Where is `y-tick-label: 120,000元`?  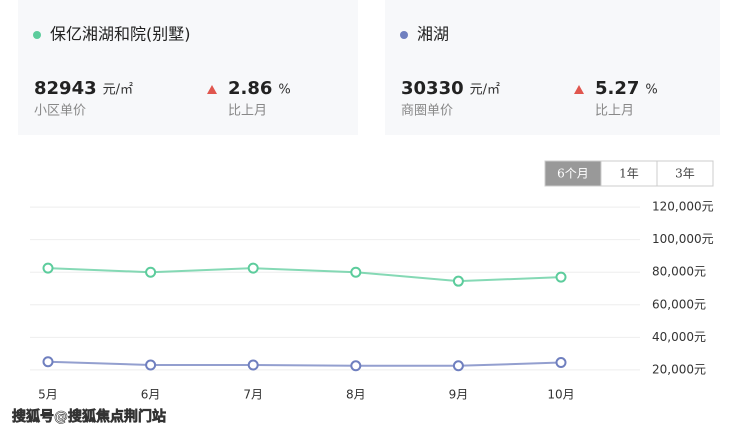
y-tick-label: 120,000元 is located at coordinates (683, 207).